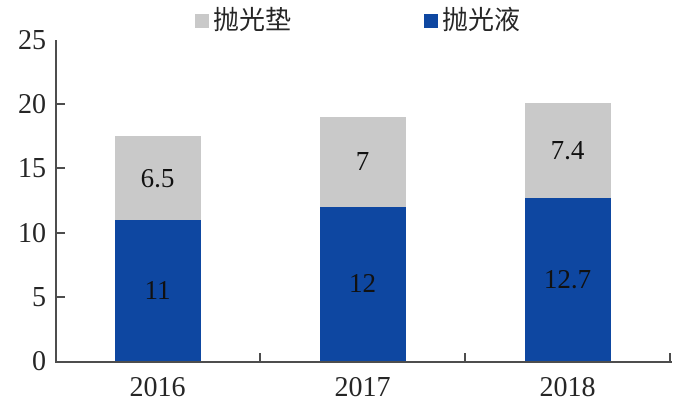  I want to click on x-axis-line, so click(363, 362).